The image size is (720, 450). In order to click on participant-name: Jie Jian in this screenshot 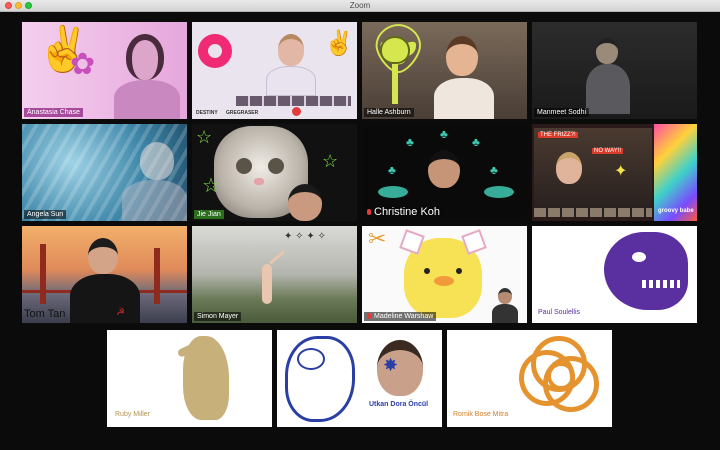, I will do `click(209, 214)`.